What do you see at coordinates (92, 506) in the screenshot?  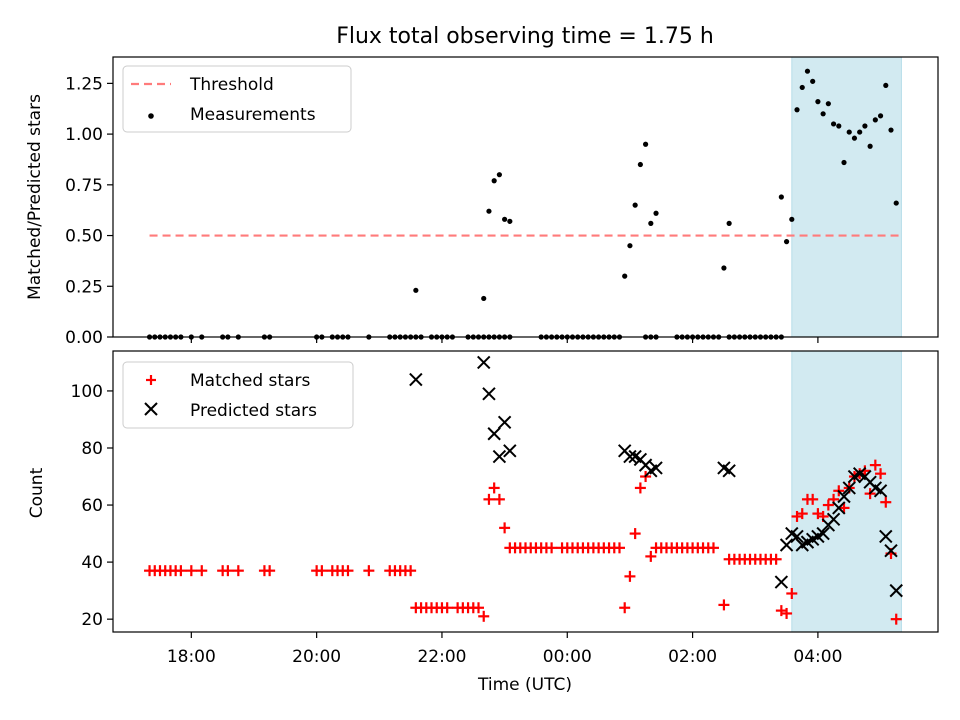 I see `count-y-axis: 20 40 60 80 100` at bounding box center [92, 506].